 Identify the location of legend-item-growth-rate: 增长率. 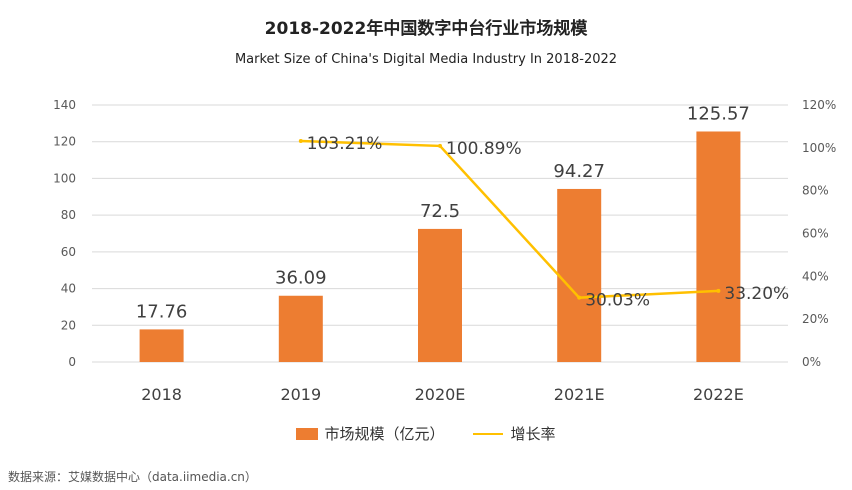
(514, 433).